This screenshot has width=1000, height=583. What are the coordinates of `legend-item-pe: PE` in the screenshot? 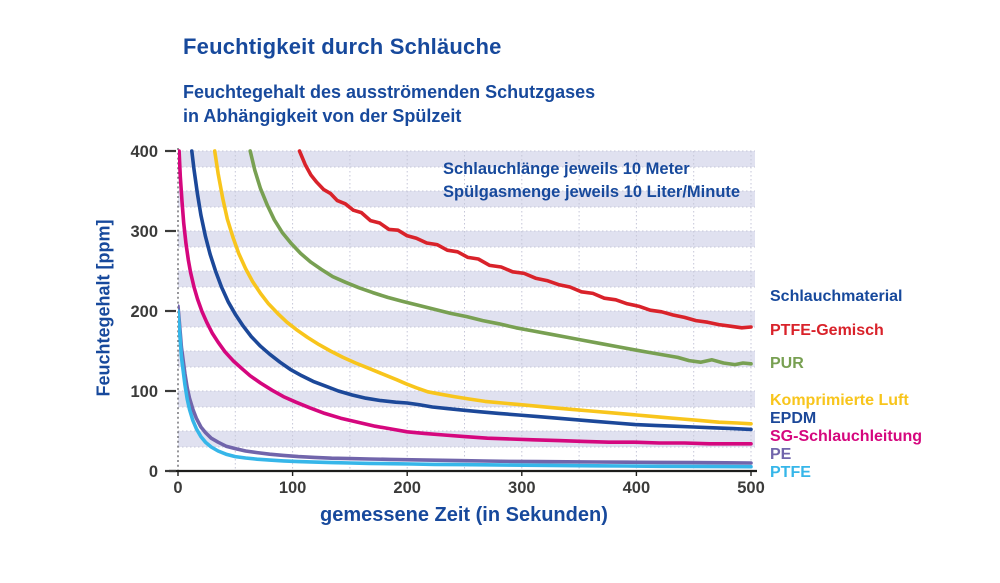 It's located at (781, 454).